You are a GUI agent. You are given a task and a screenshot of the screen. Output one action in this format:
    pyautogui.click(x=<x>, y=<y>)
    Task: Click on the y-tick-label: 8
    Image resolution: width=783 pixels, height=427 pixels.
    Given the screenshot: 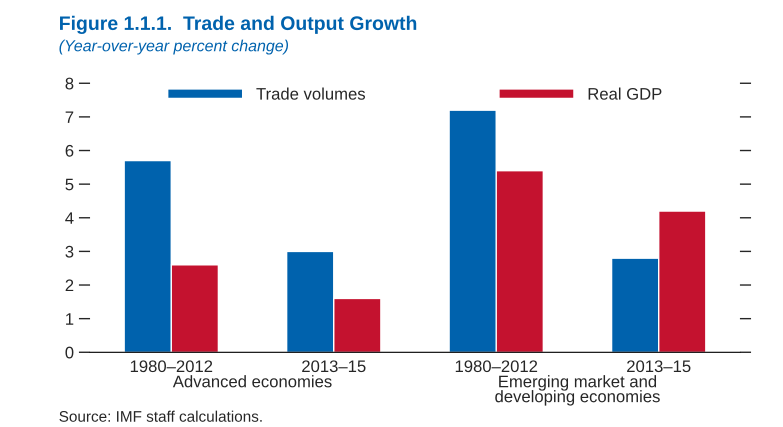 What is the action you would take?
    pyautogui.click(x=70, y=84)
    